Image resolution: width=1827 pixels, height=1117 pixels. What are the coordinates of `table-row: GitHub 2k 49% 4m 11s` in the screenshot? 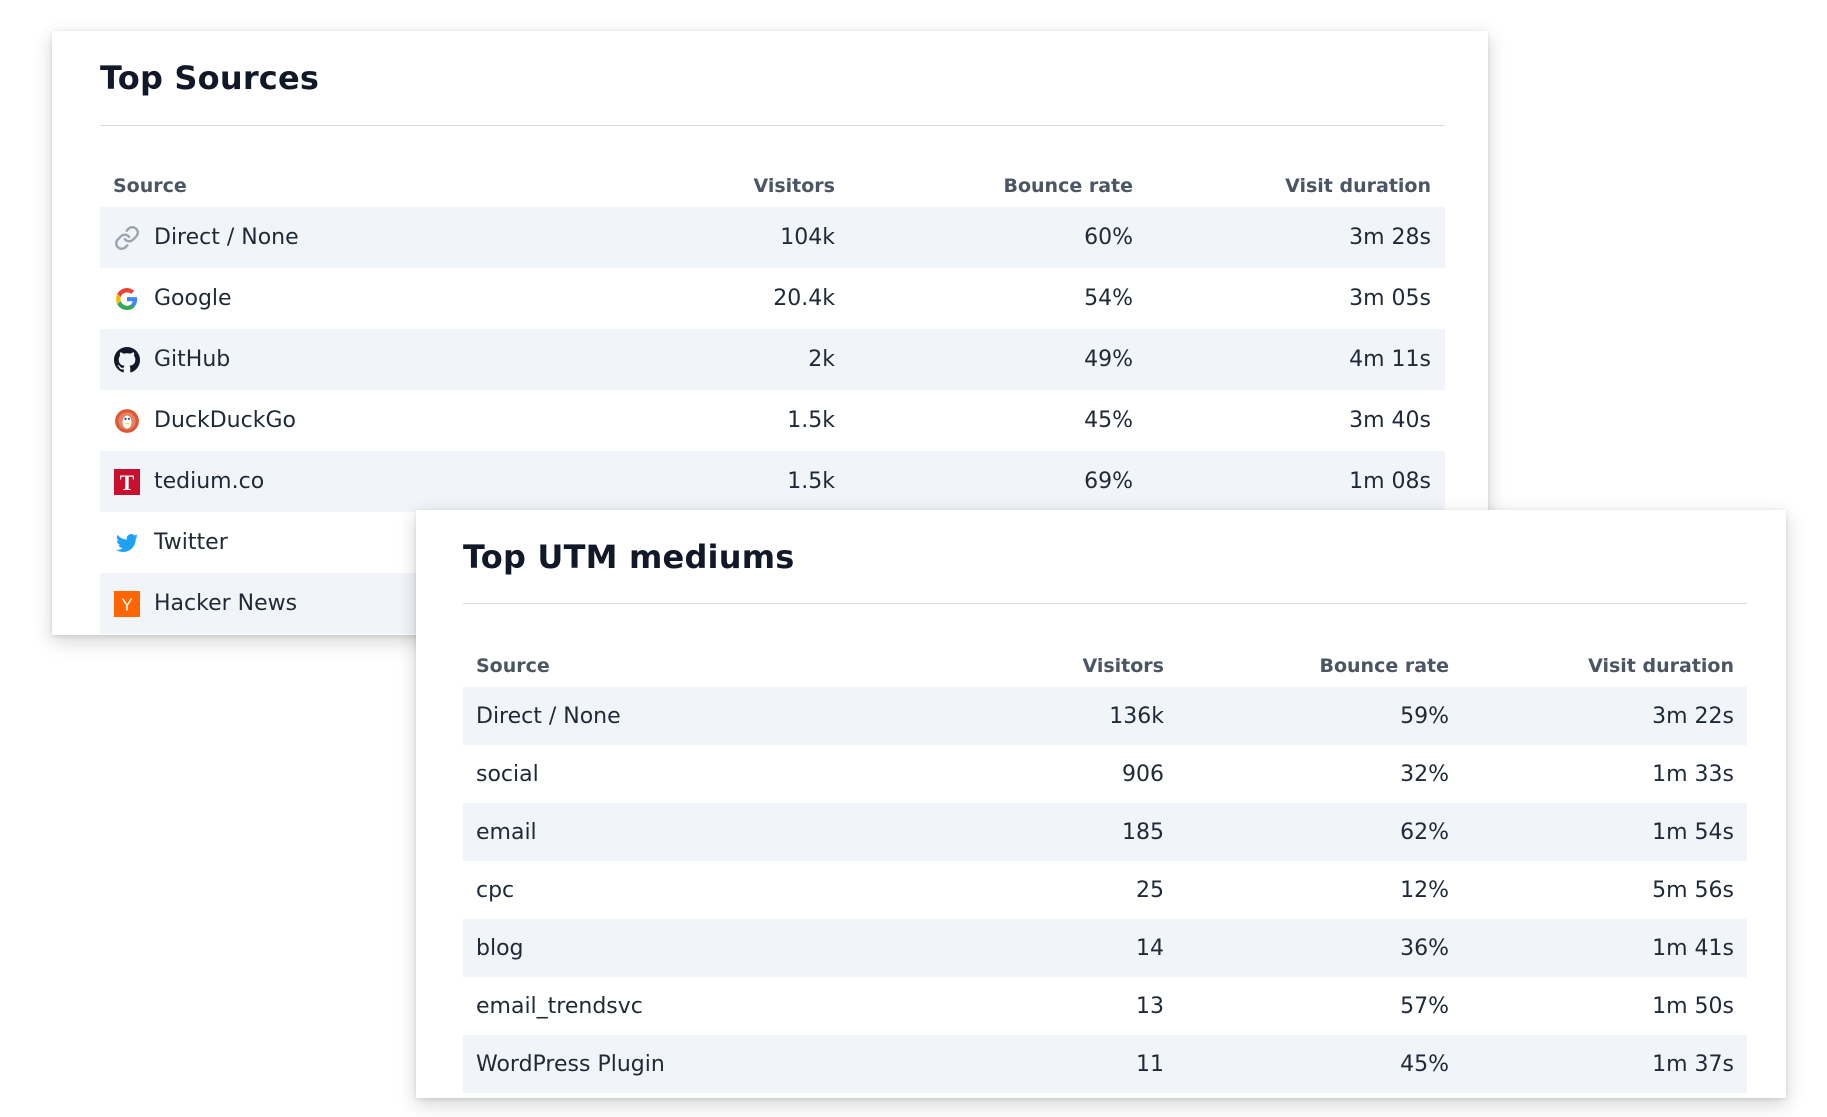 It's located at (772, 359).